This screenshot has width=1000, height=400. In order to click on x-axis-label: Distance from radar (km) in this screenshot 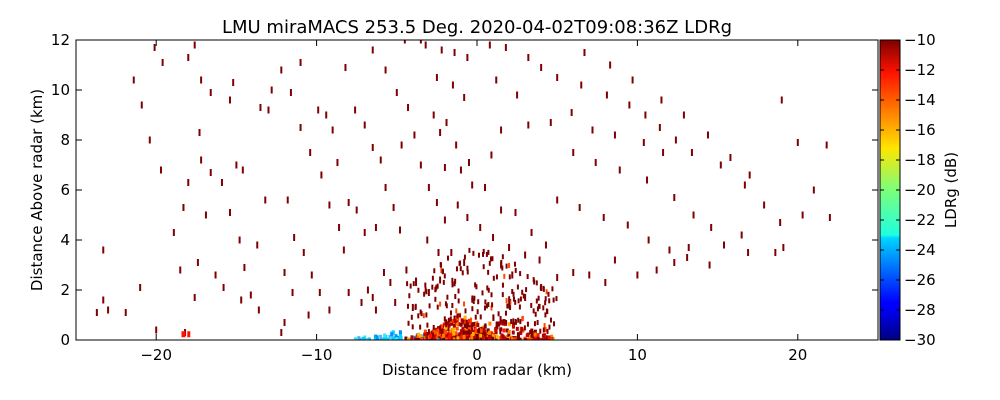, I will do `click(477, 370)`.